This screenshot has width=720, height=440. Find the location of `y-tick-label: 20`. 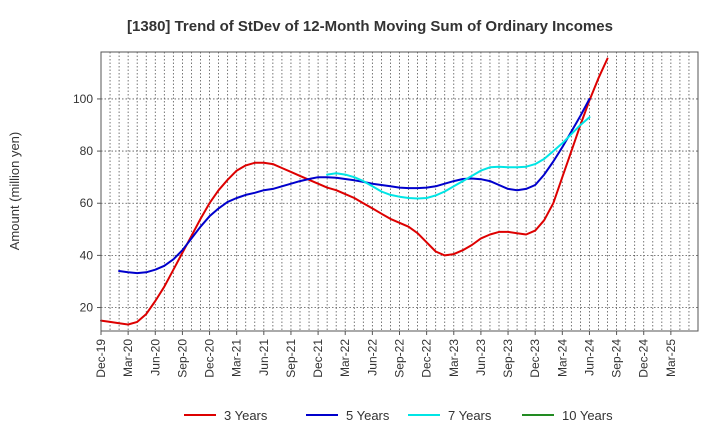

y-tick-label: 20 is located at coordinates (87, 308).